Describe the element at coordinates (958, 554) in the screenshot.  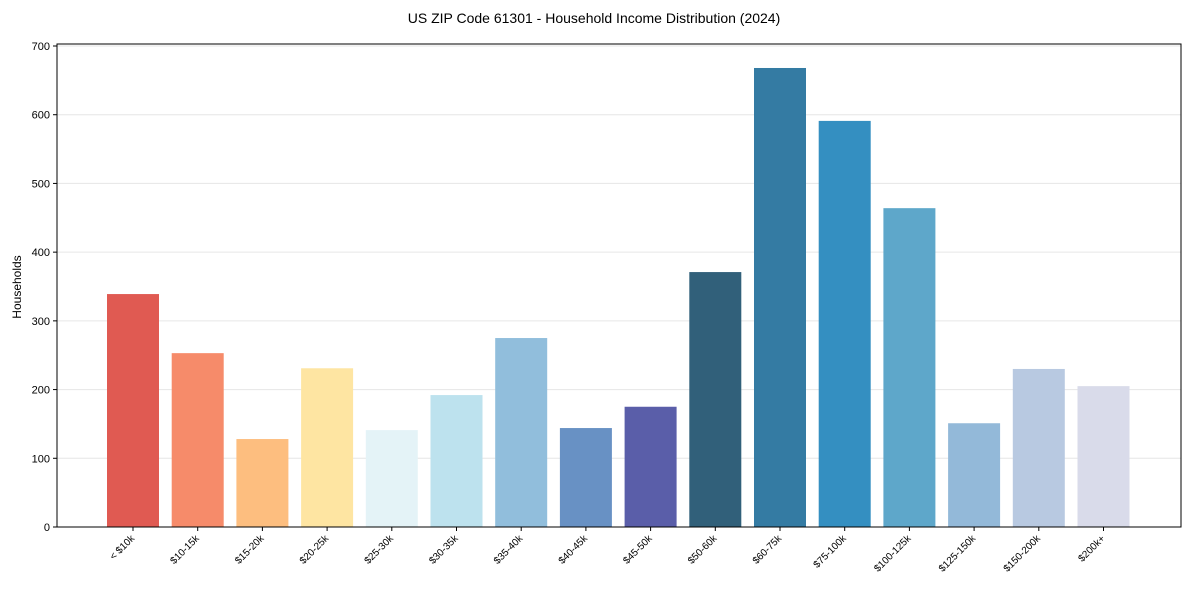
I see `x-tick-label: $125-150k` at that location.